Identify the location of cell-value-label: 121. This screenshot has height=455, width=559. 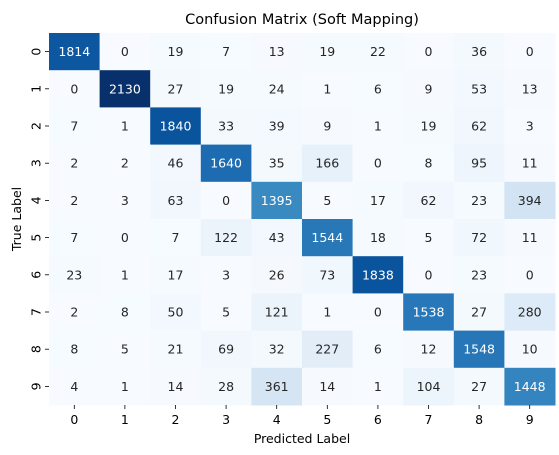
(277, 312).